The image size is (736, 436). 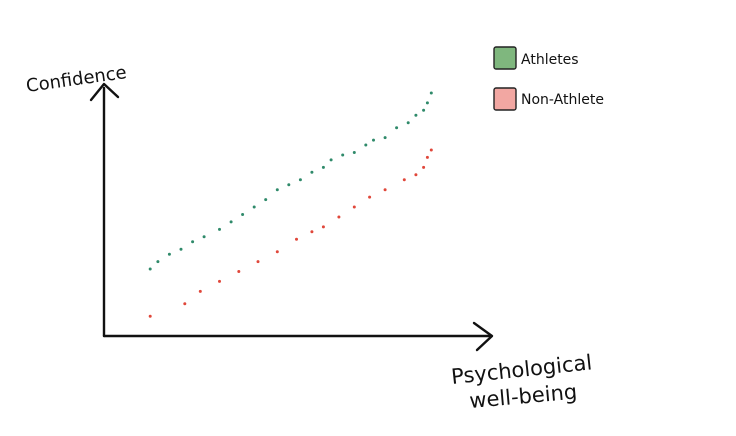 What do you see at coordinates (548, 78) in the screenshot?
I see `legend: Athletes Non-Athlete` at bounding box center [548, 78].